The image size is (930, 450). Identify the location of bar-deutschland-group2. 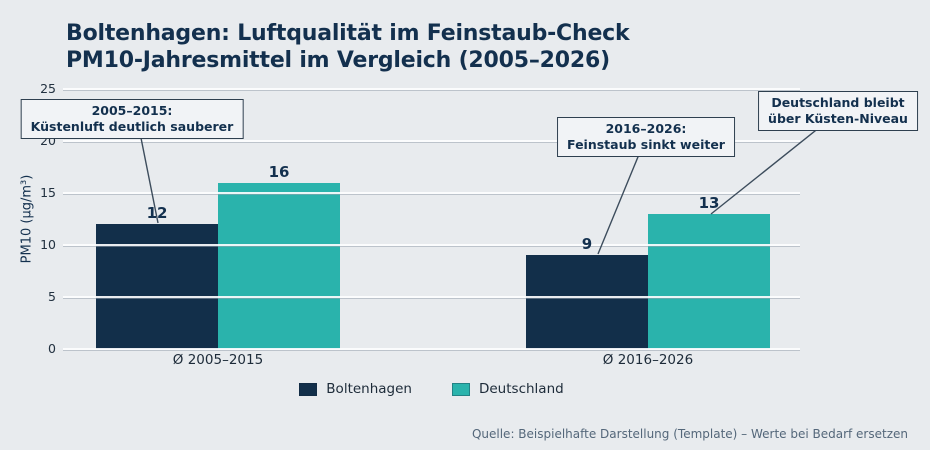
(709, 281).